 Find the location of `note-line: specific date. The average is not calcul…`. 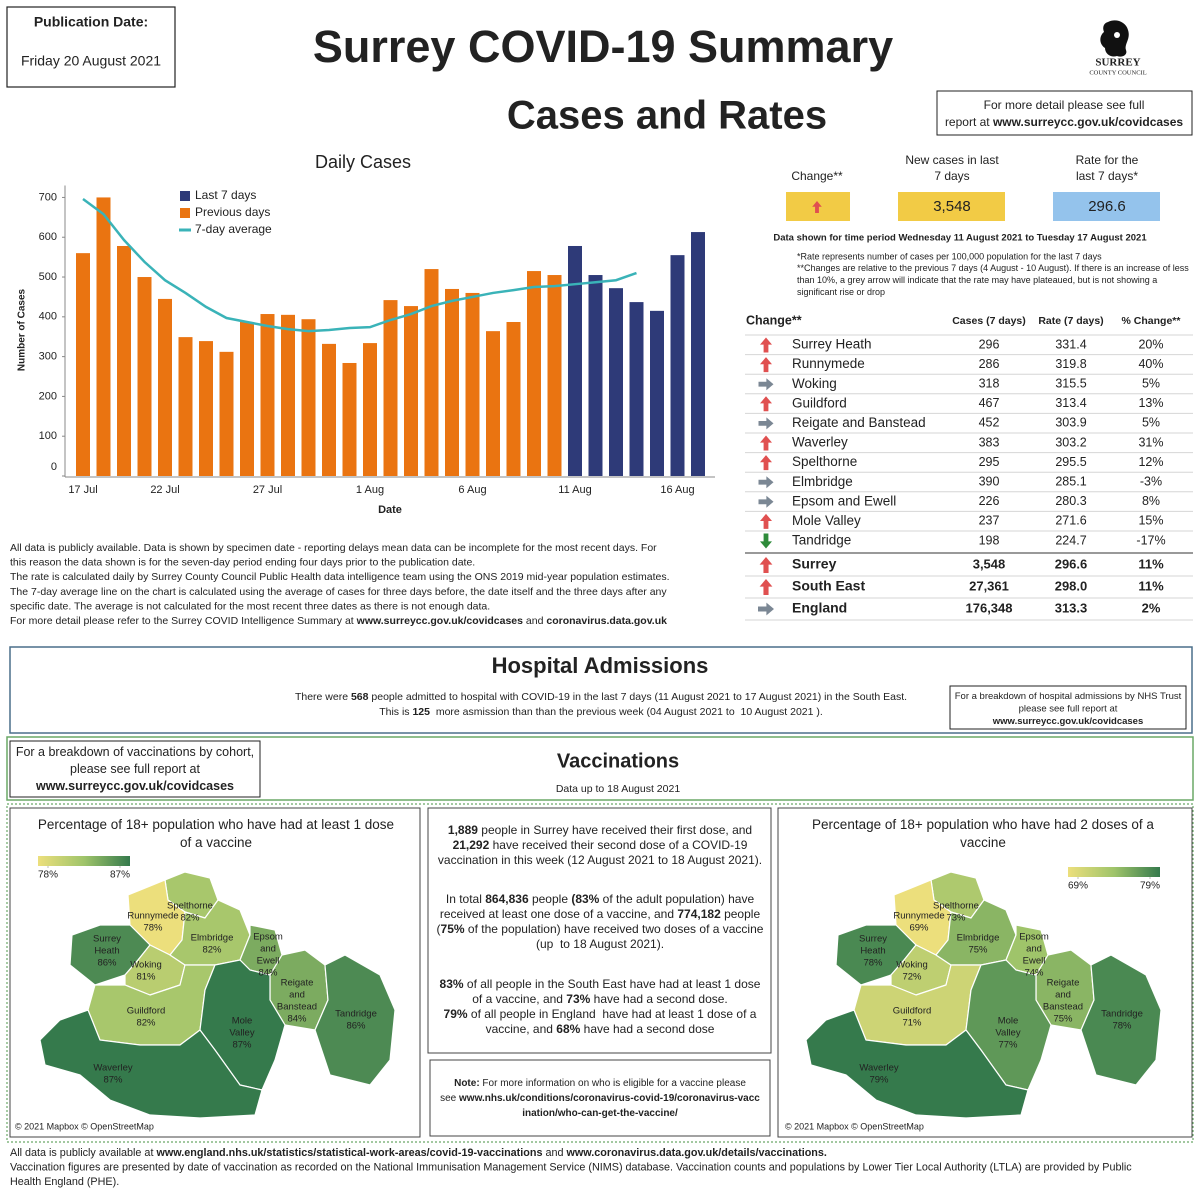

note-line: specific date. The average is not calcul… is located at coordinates (250, 606).